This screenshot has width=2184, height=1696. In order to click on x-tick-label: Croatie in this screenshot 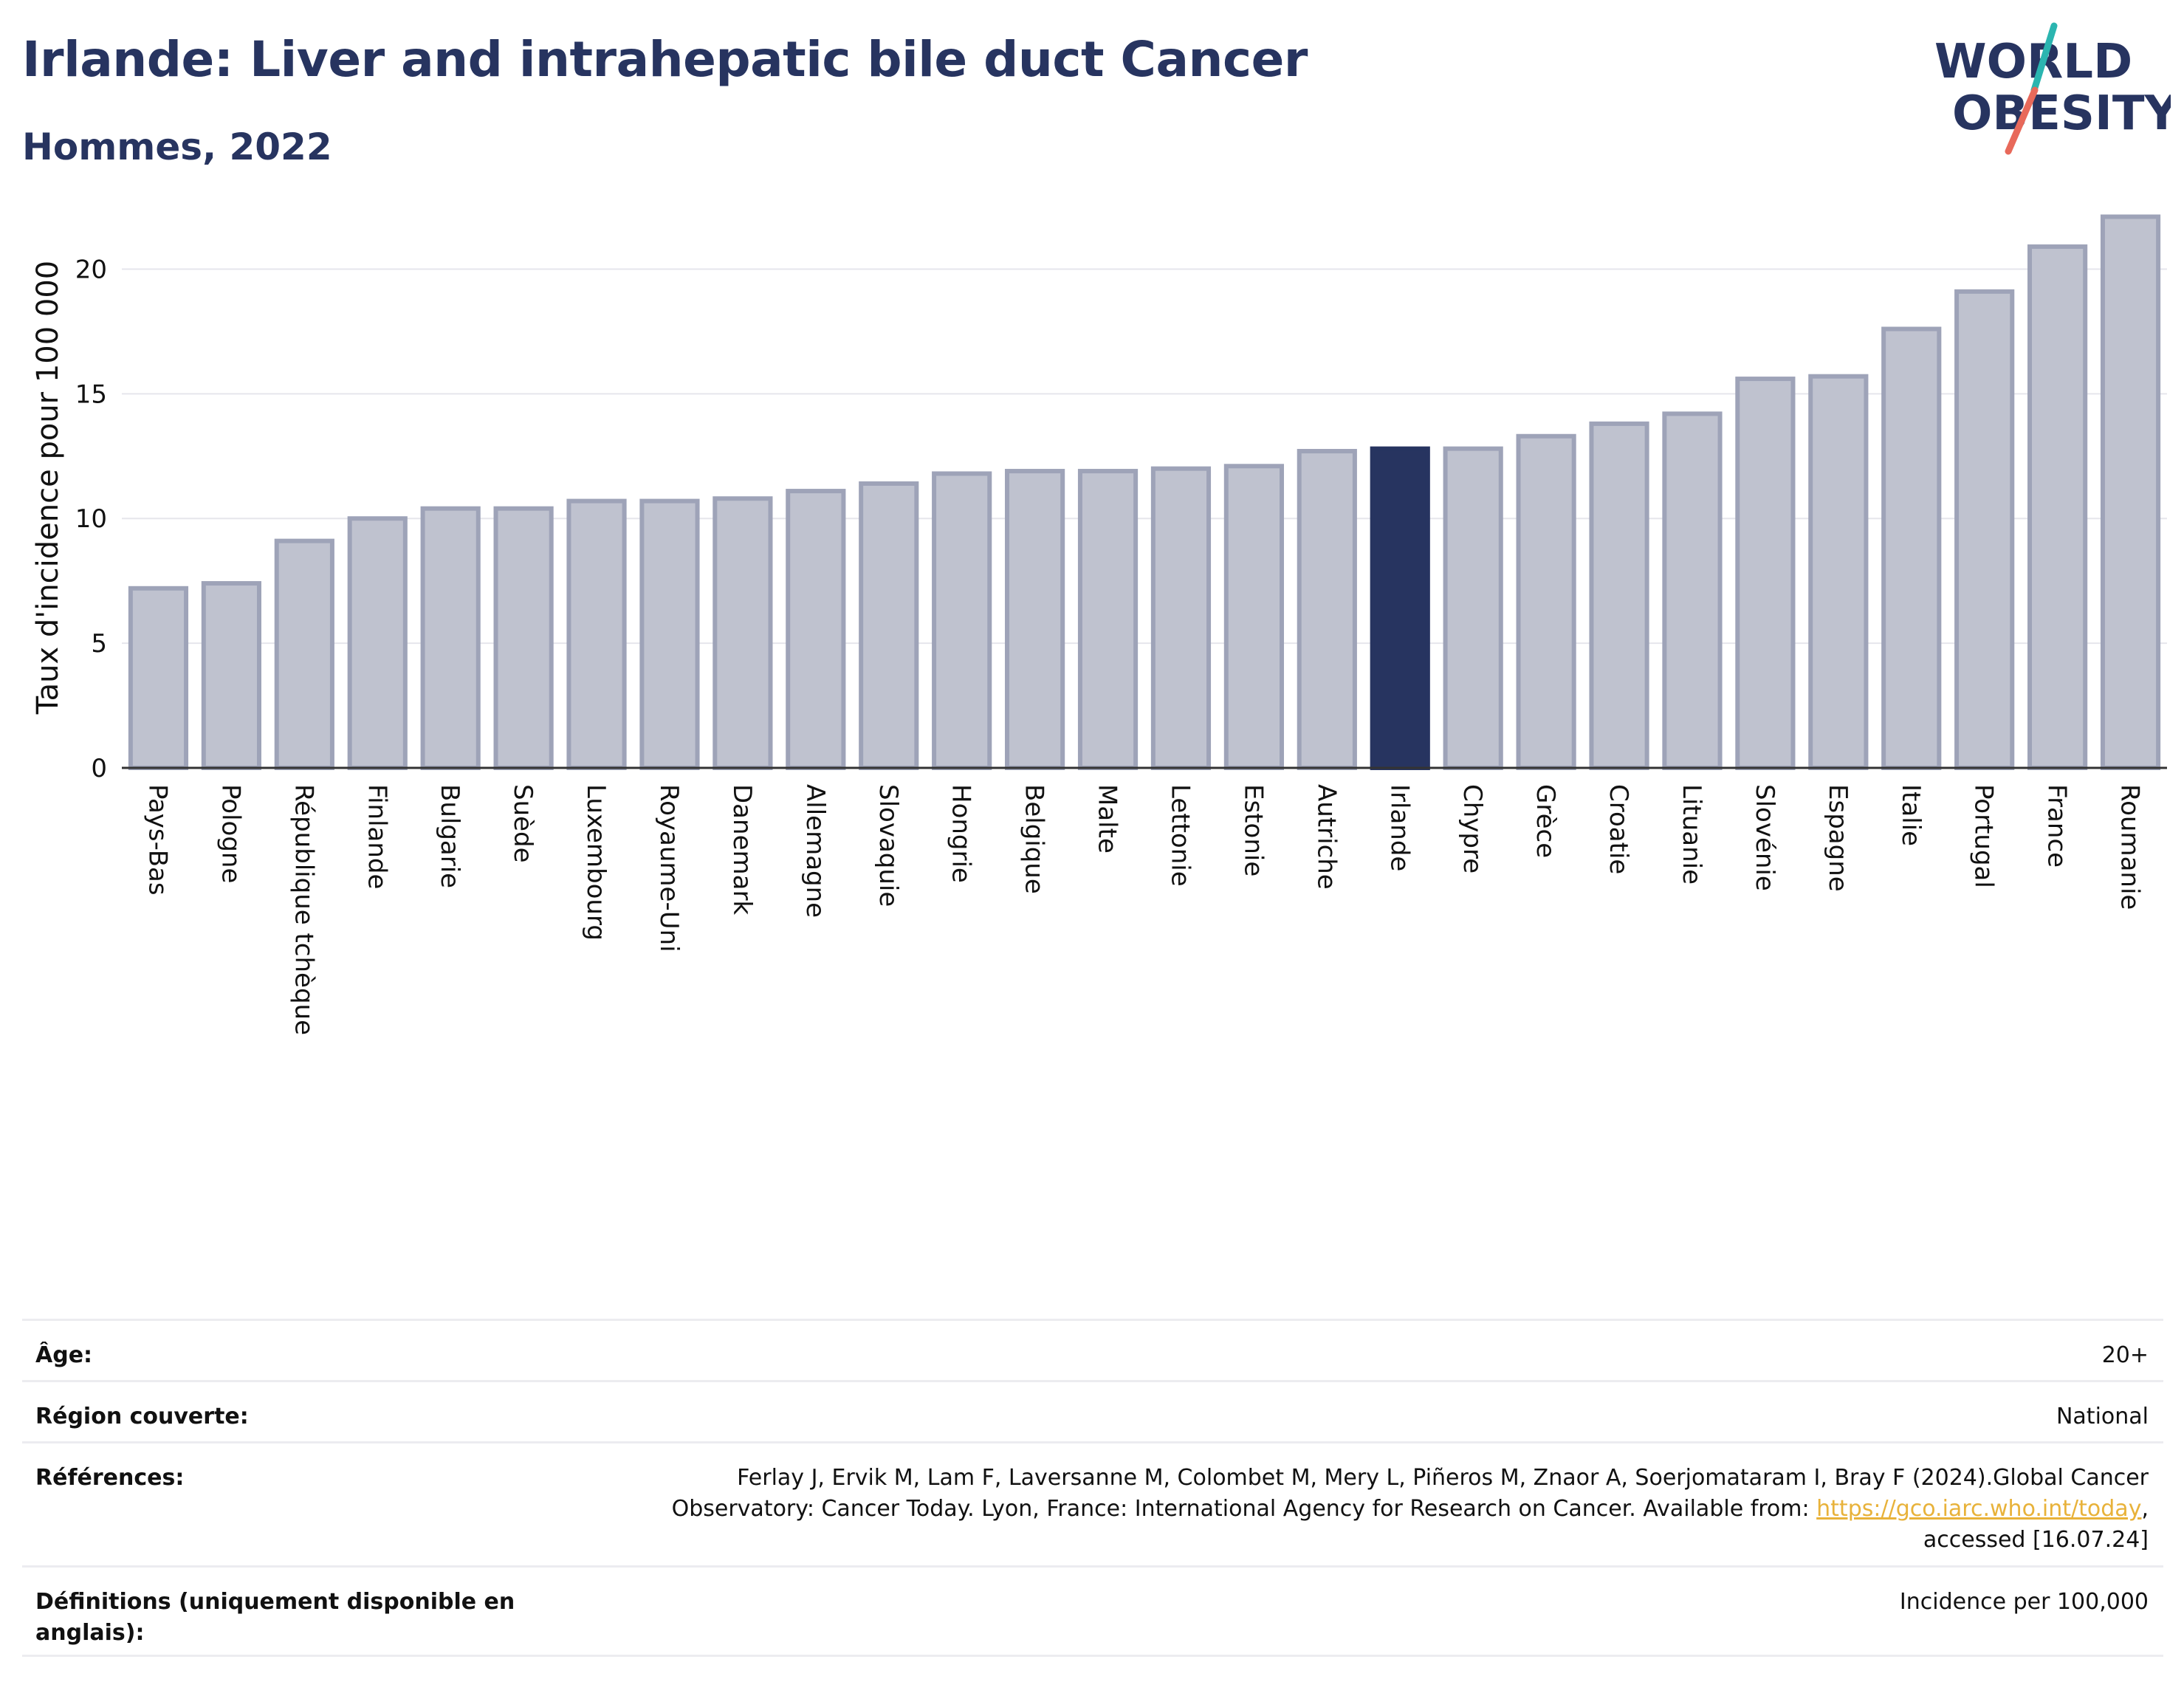, I will do `click(1619, 829)`.